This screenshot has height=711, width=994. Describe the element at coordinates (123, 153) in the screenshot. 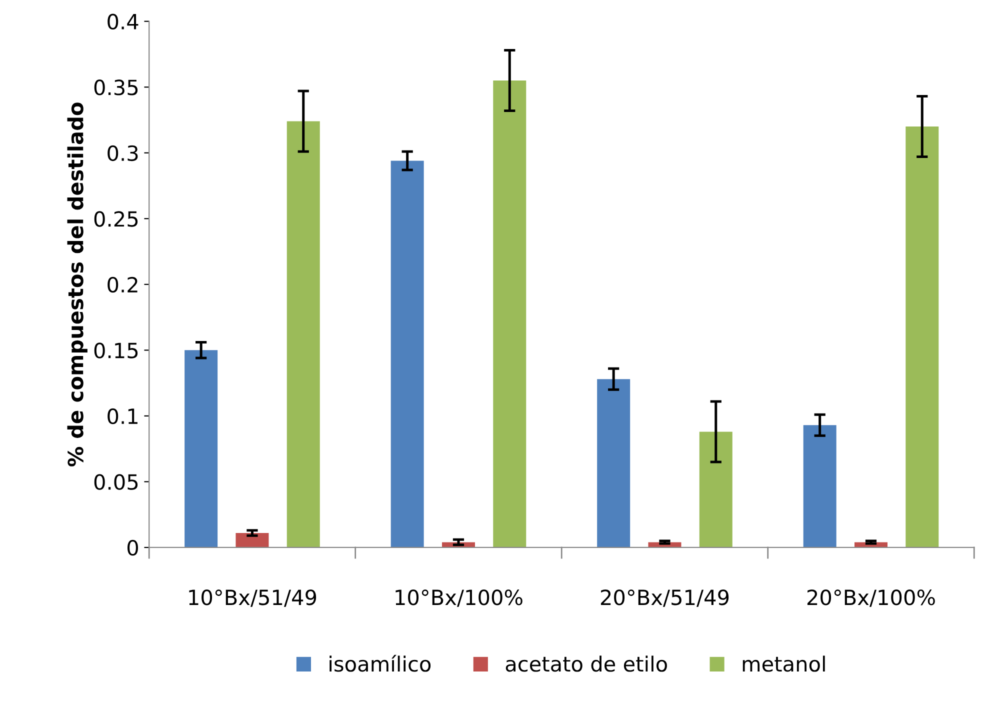

I see `y-tick-label: 0.3` at that location.